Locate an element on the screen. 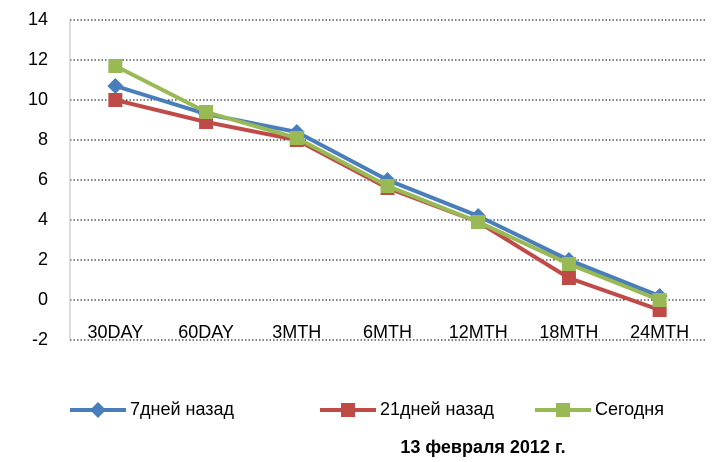  chart-caption: 13 февраля 2012 г. is located at coordinates (482, 447).